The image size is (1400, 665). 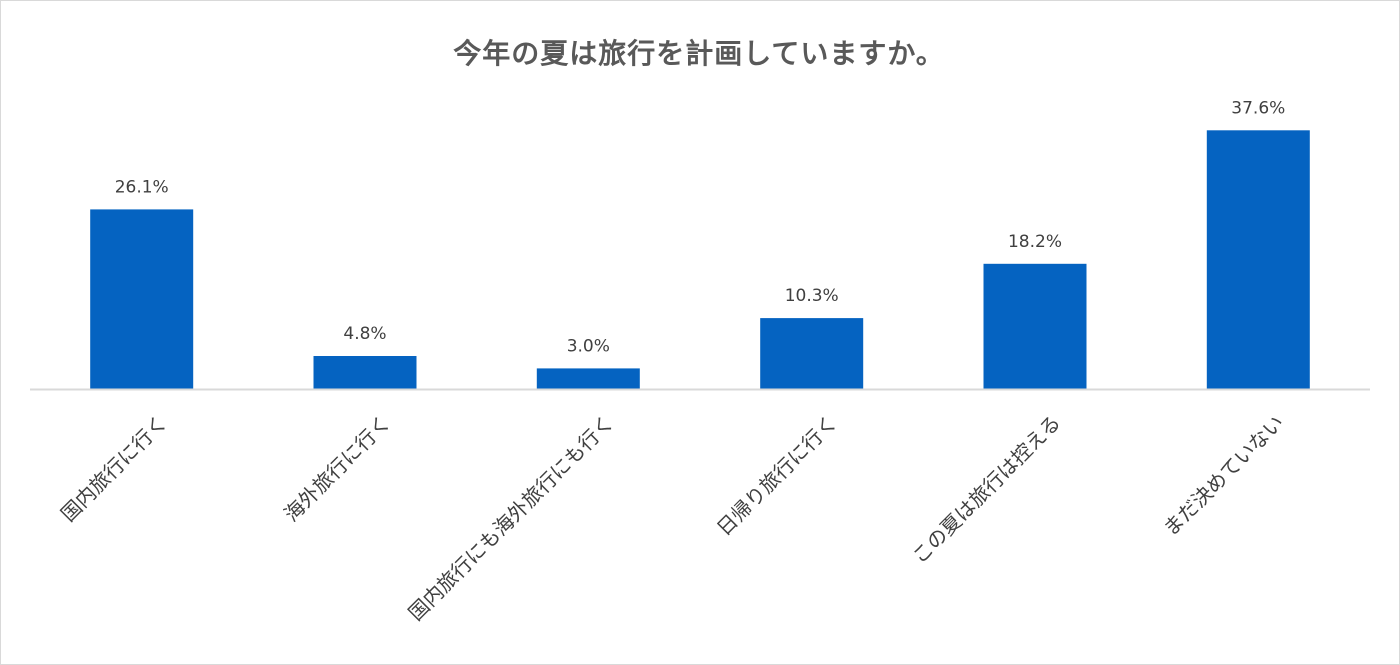 What do you see at coordinates (511, 517) in the screenshot?
I see `category-label-3: 国内旅行にも海外旅行にも行く` at bounding box center [511, 517].